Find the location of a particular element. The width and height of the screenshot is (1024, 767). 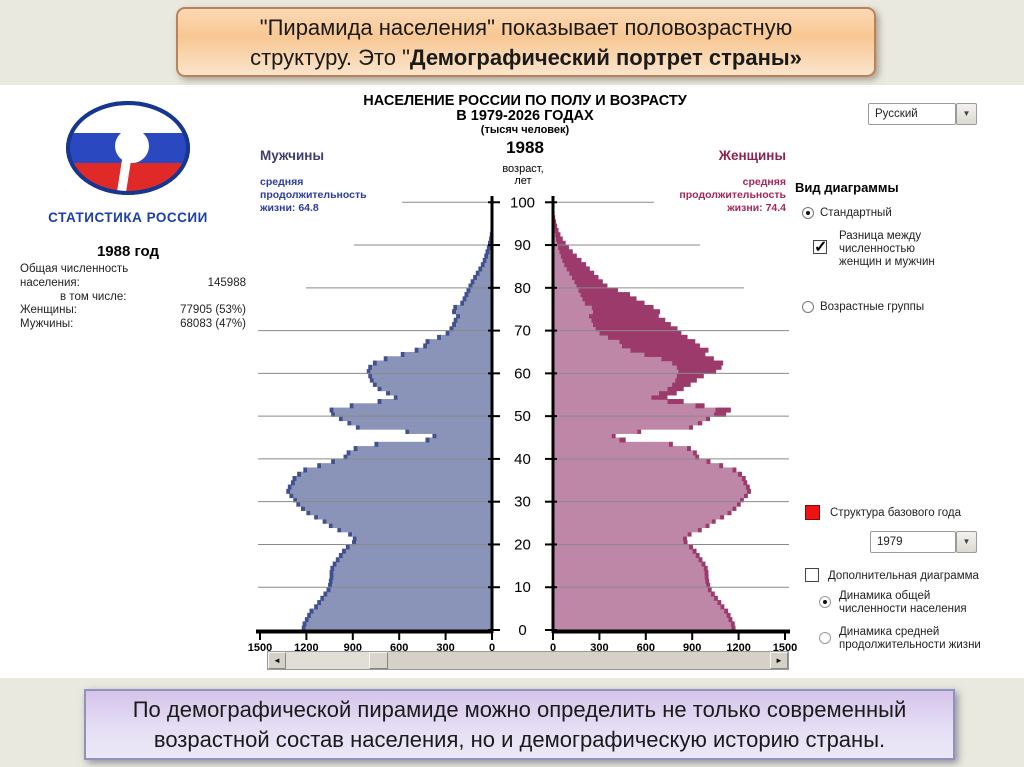

language-select: Русский ▼ is located at coordinates (923, 114).